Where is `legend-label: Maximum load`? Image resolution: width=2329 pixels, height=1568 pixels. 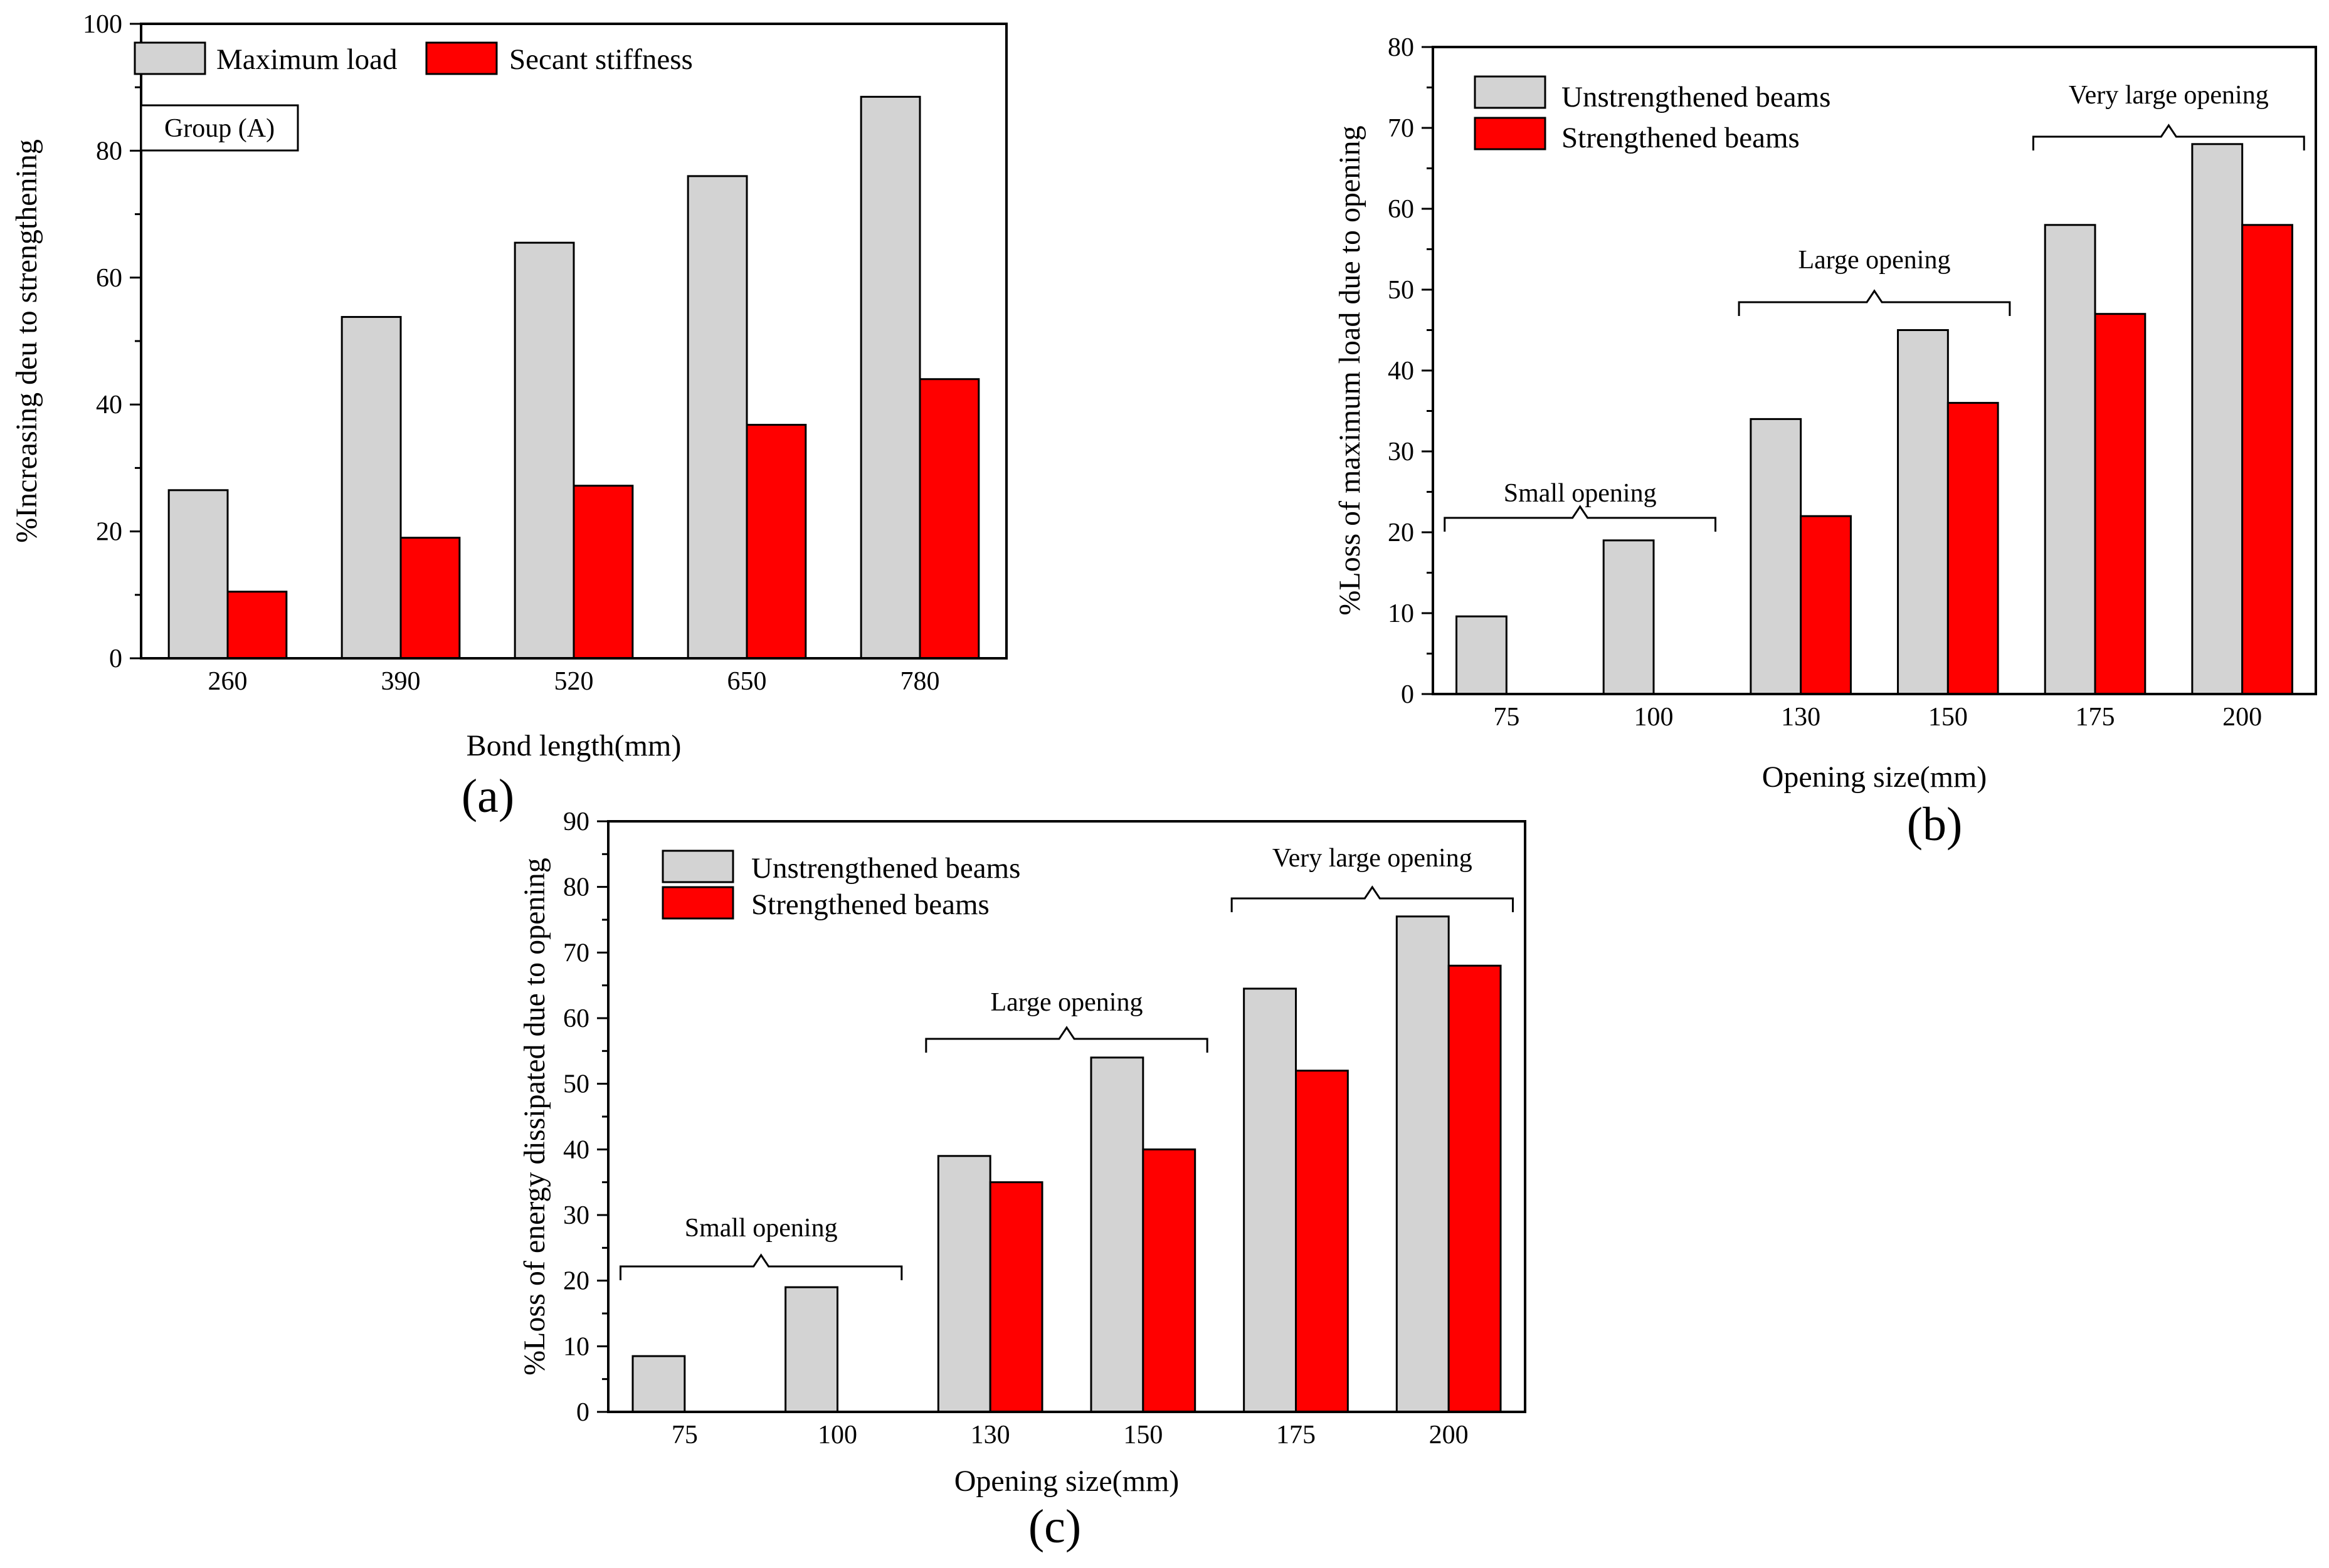 legend-label: Maximum load is located at coordinates (307, 59).